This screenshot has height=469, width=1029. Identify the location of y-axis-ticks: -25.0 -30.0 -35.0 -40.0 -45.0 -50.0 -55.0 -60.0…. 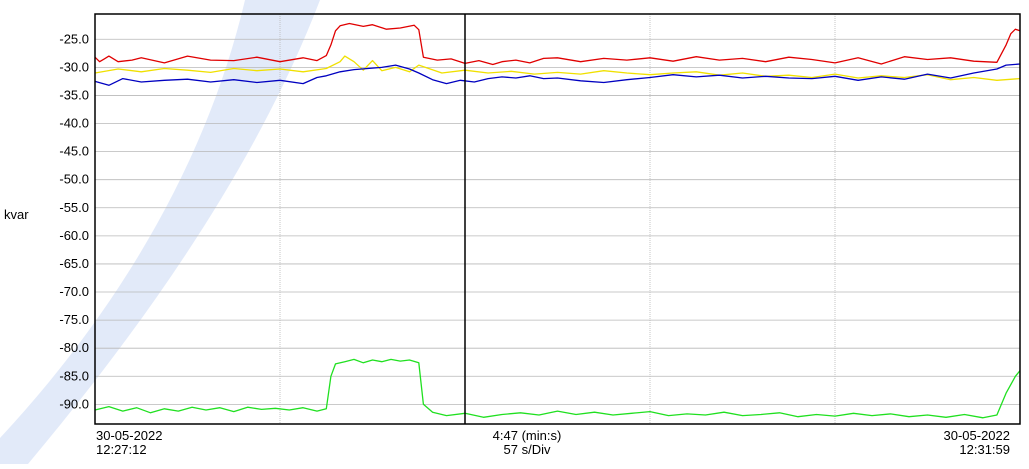
(74, 221).